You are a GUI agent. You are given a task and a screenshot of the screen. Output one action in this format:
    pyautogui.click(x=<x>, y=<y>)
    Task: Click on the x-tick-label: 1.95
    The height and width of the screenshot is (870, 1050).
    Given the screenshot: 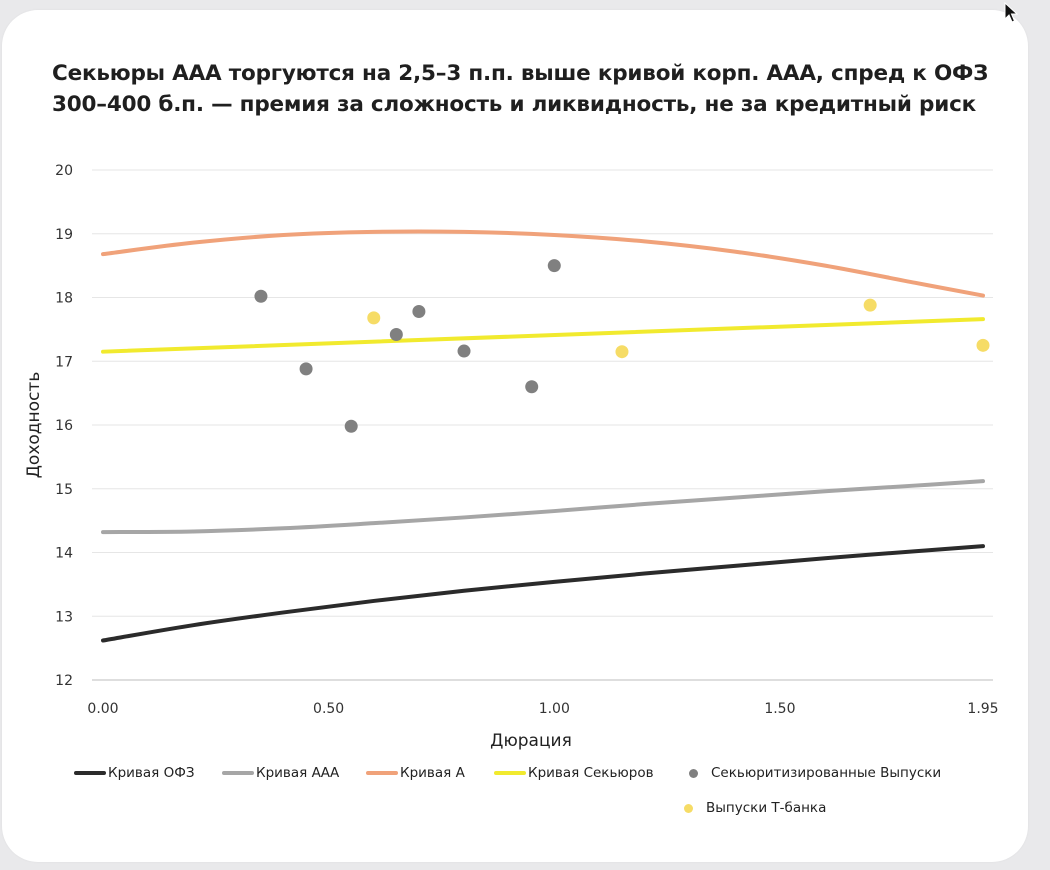 What is the action you would take?
    pyautogui.click(x=982, y=709)
    